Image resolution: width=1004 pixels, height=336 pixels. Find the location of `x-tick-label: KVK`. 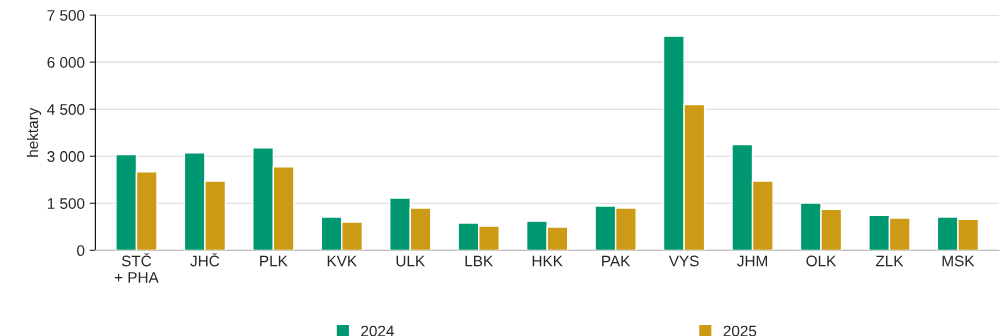

x-tick-label: KVK is located at coordinates (342, 261).